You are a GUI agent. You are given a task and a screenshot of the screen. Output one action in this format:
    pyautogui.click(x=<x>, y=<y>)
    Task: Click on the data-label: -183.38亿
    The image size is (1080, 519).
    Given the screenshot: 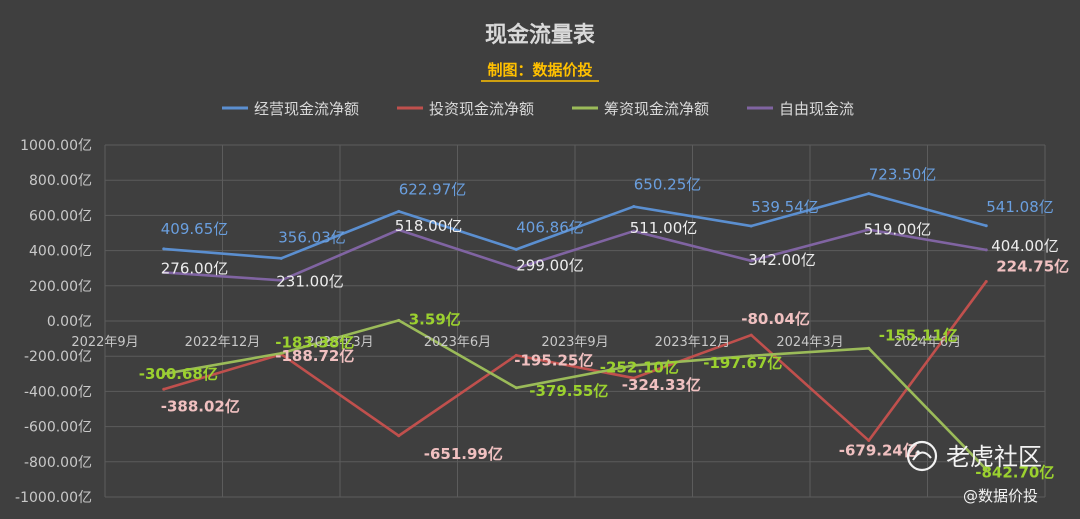 What is the action you would take?
    pyautogui.click(x=314, y=342)
    